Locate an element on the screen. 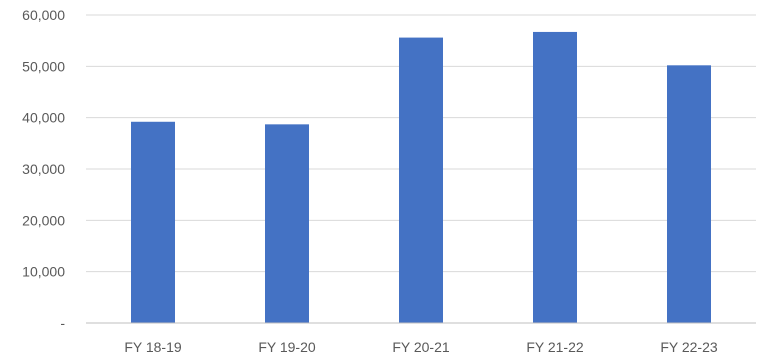 The height and width of the screenshot is (360, 770). y-tick-label: 20,000 is located at coordinates (43, 220).